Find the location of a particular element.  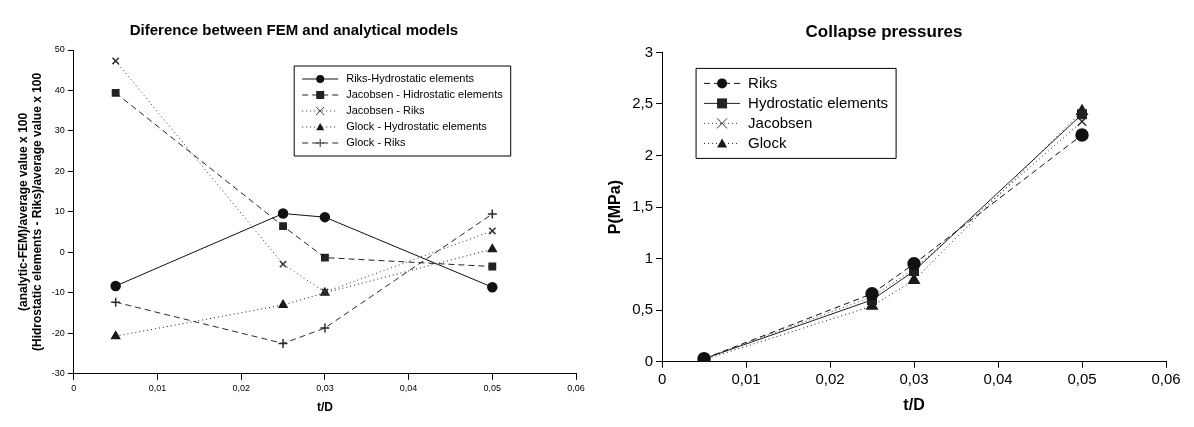

y-tick-label: 1 is located at coordinates (649, 257).